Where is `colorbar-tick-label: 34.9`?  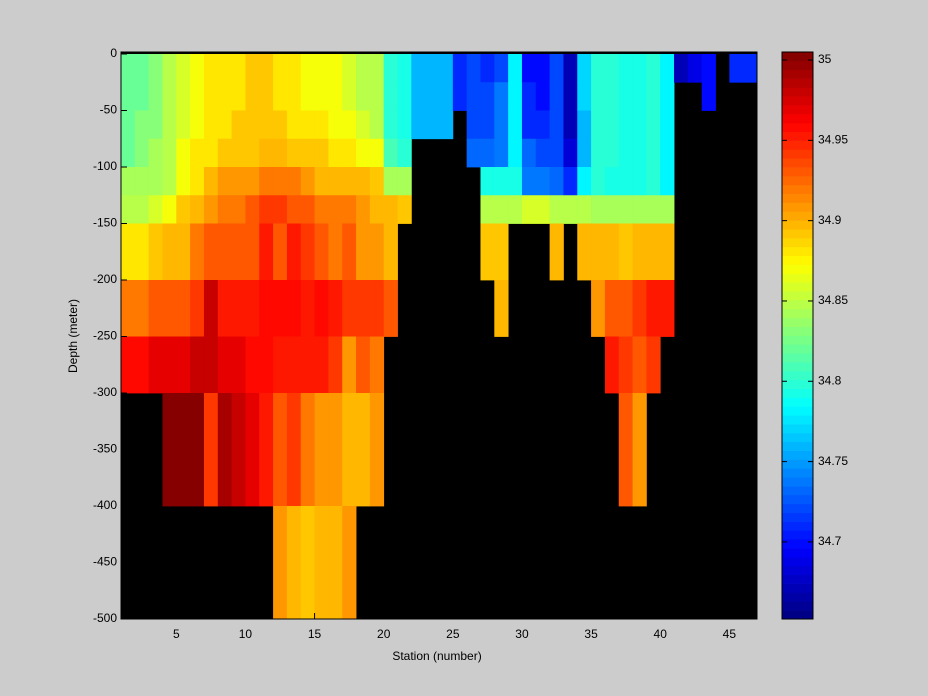 colorbar-tick-label: 34.9 is located at coordinates (830, 220).